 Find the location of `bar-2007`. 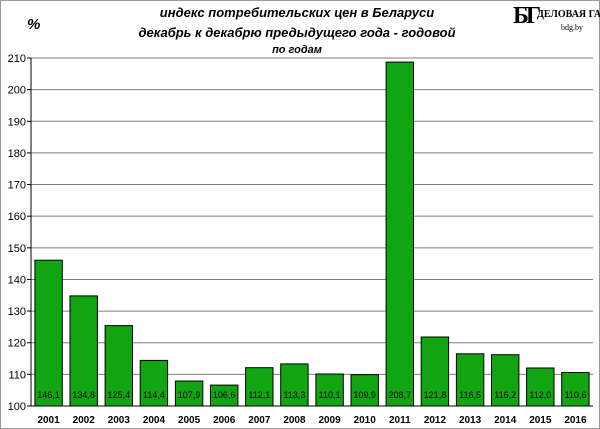

bar-2007 is located at coordinates (259, 387).